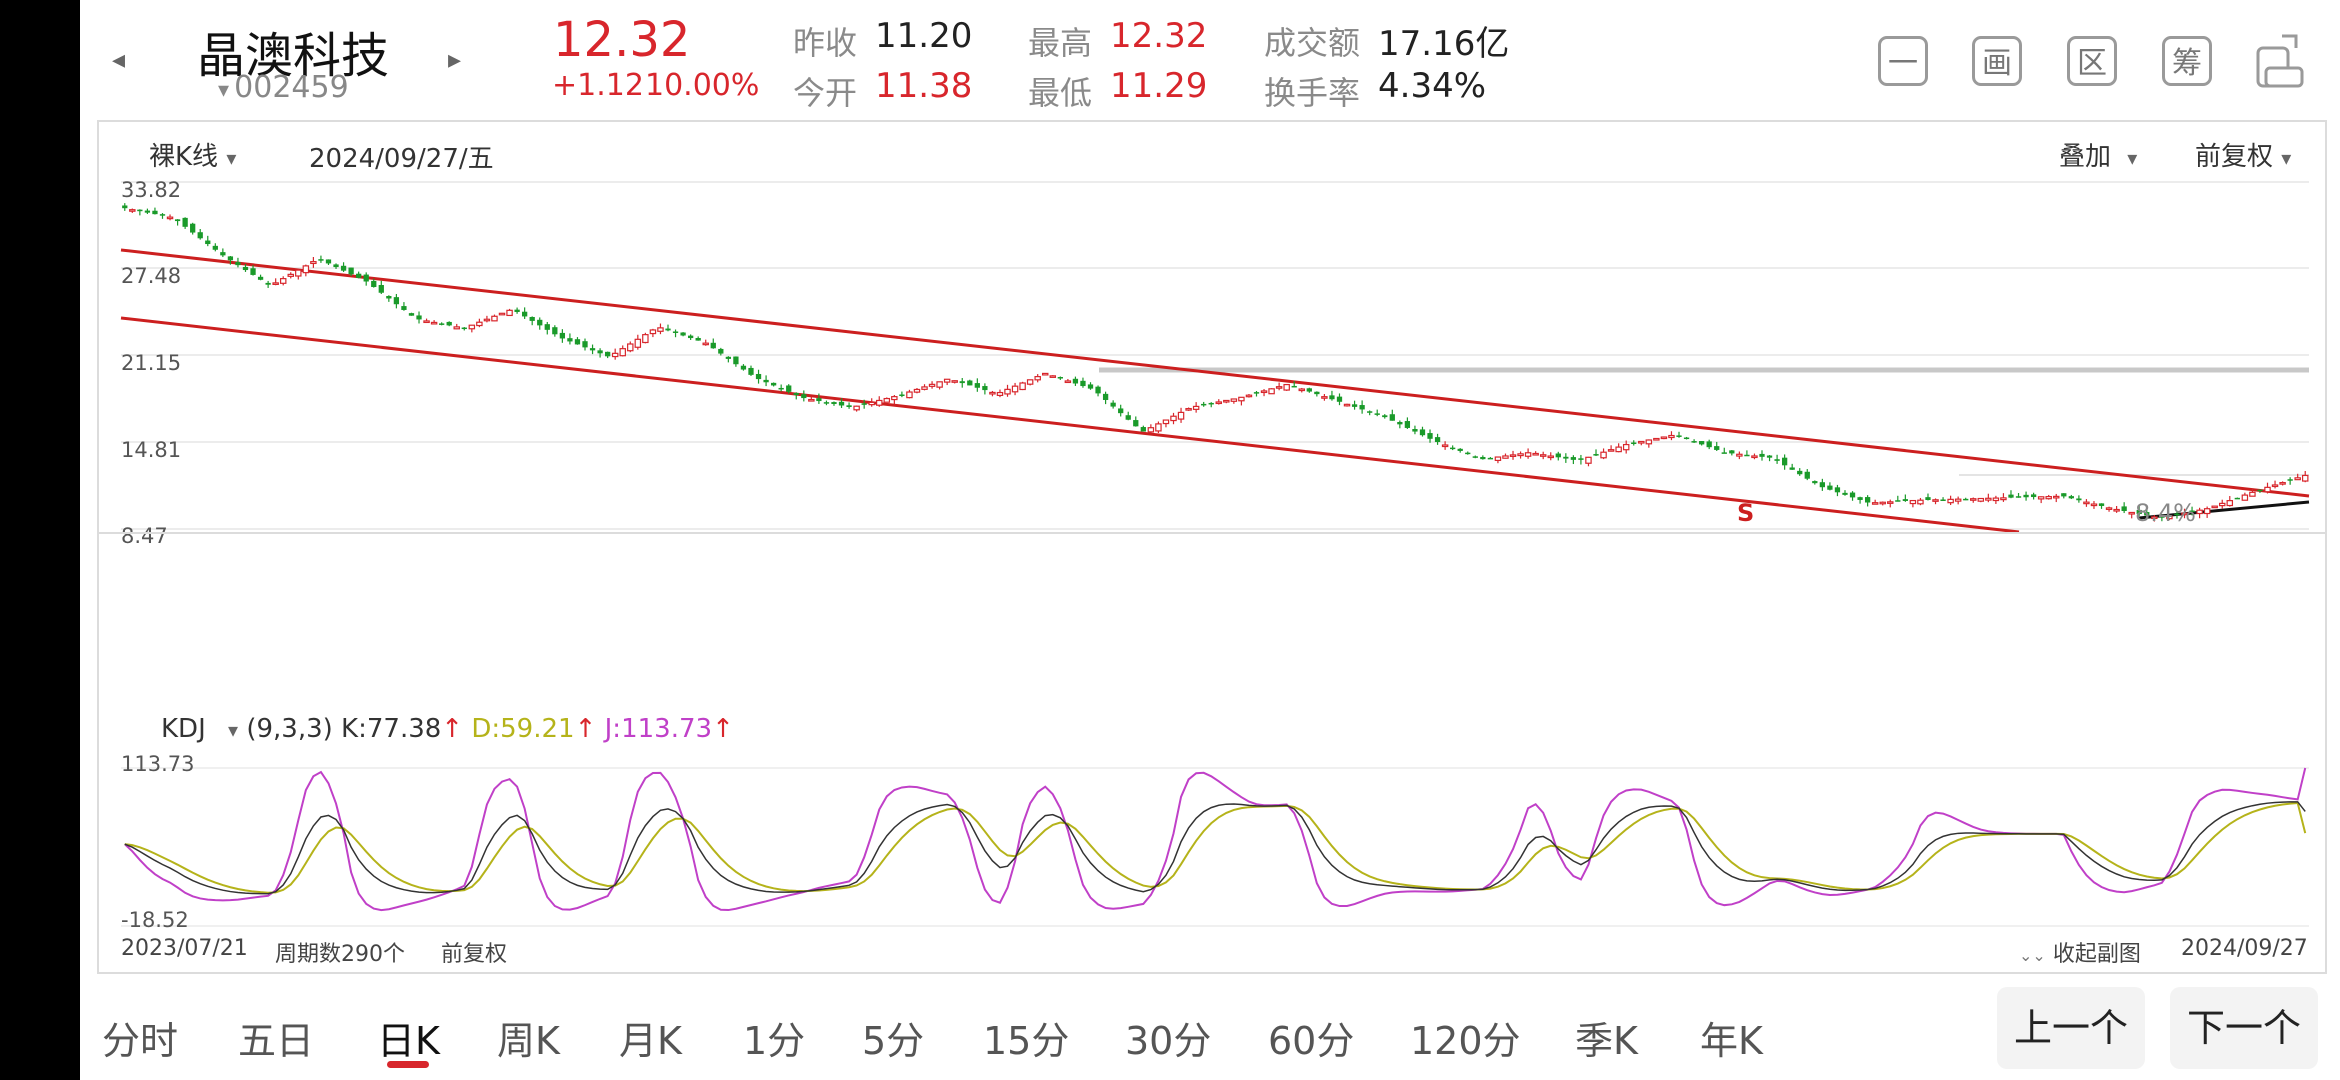  Describe the element at coordinates (151, 276) in the screenshot. I see `y-tick-label: 27.48` at that location.